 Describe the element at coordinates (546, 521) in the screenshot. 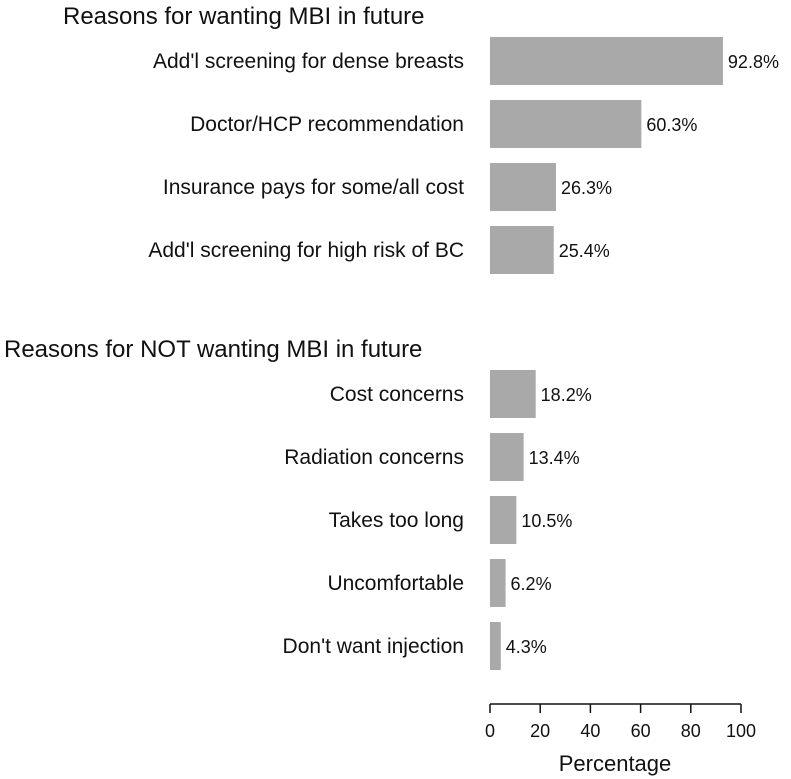

I see `value-label: 10.5%` at that location.